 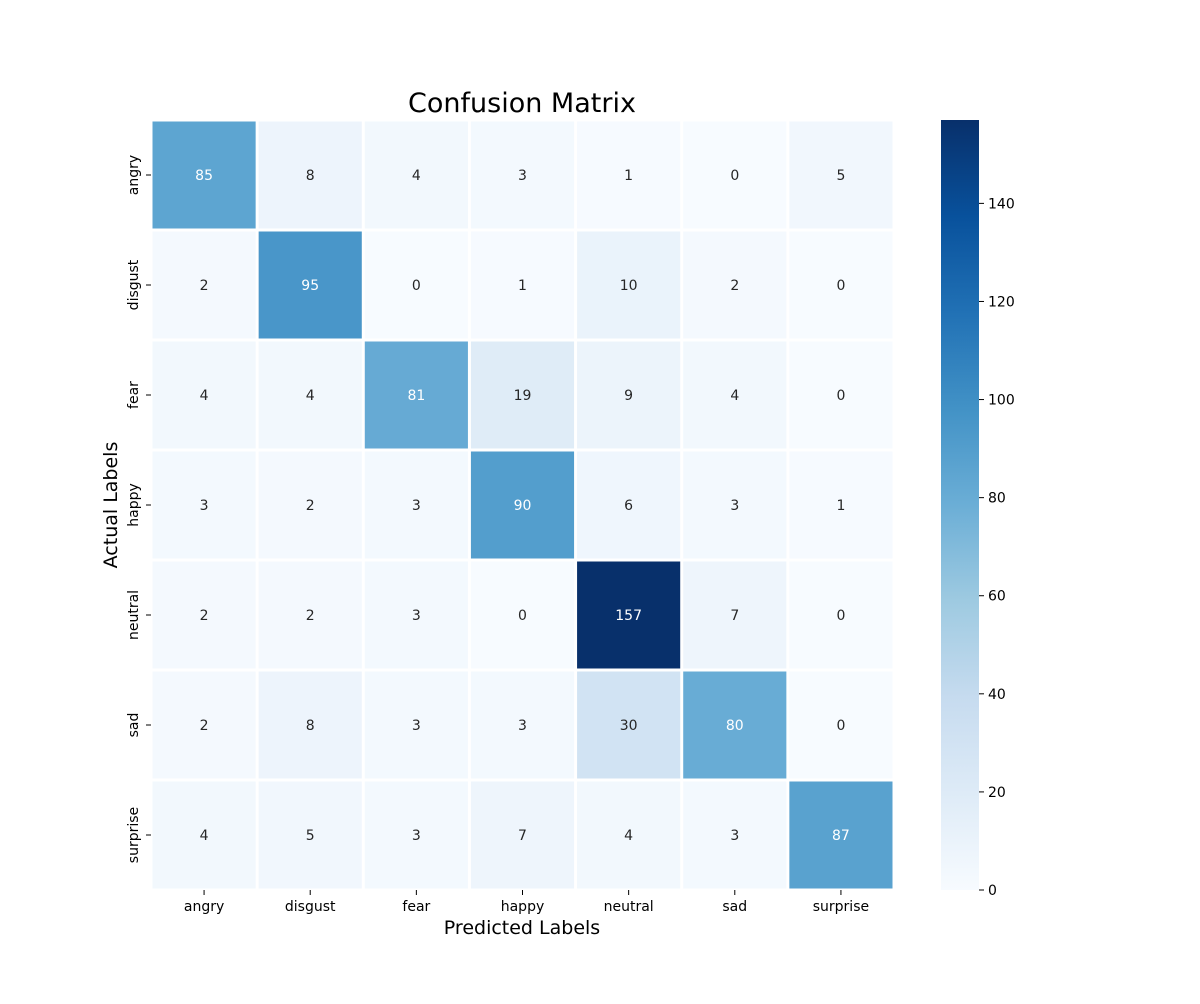 I want to click on heatmap-cell-disgust-angry, so click(x=204, y=285).